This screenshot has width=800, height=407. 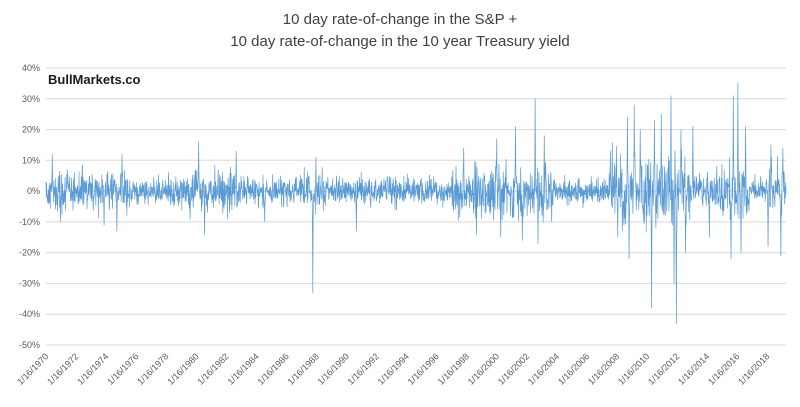 What do you see at coordinates (29, 345) in the screenshot?
I see `y-tick-label: -50%` at bounding box center [29, 345].